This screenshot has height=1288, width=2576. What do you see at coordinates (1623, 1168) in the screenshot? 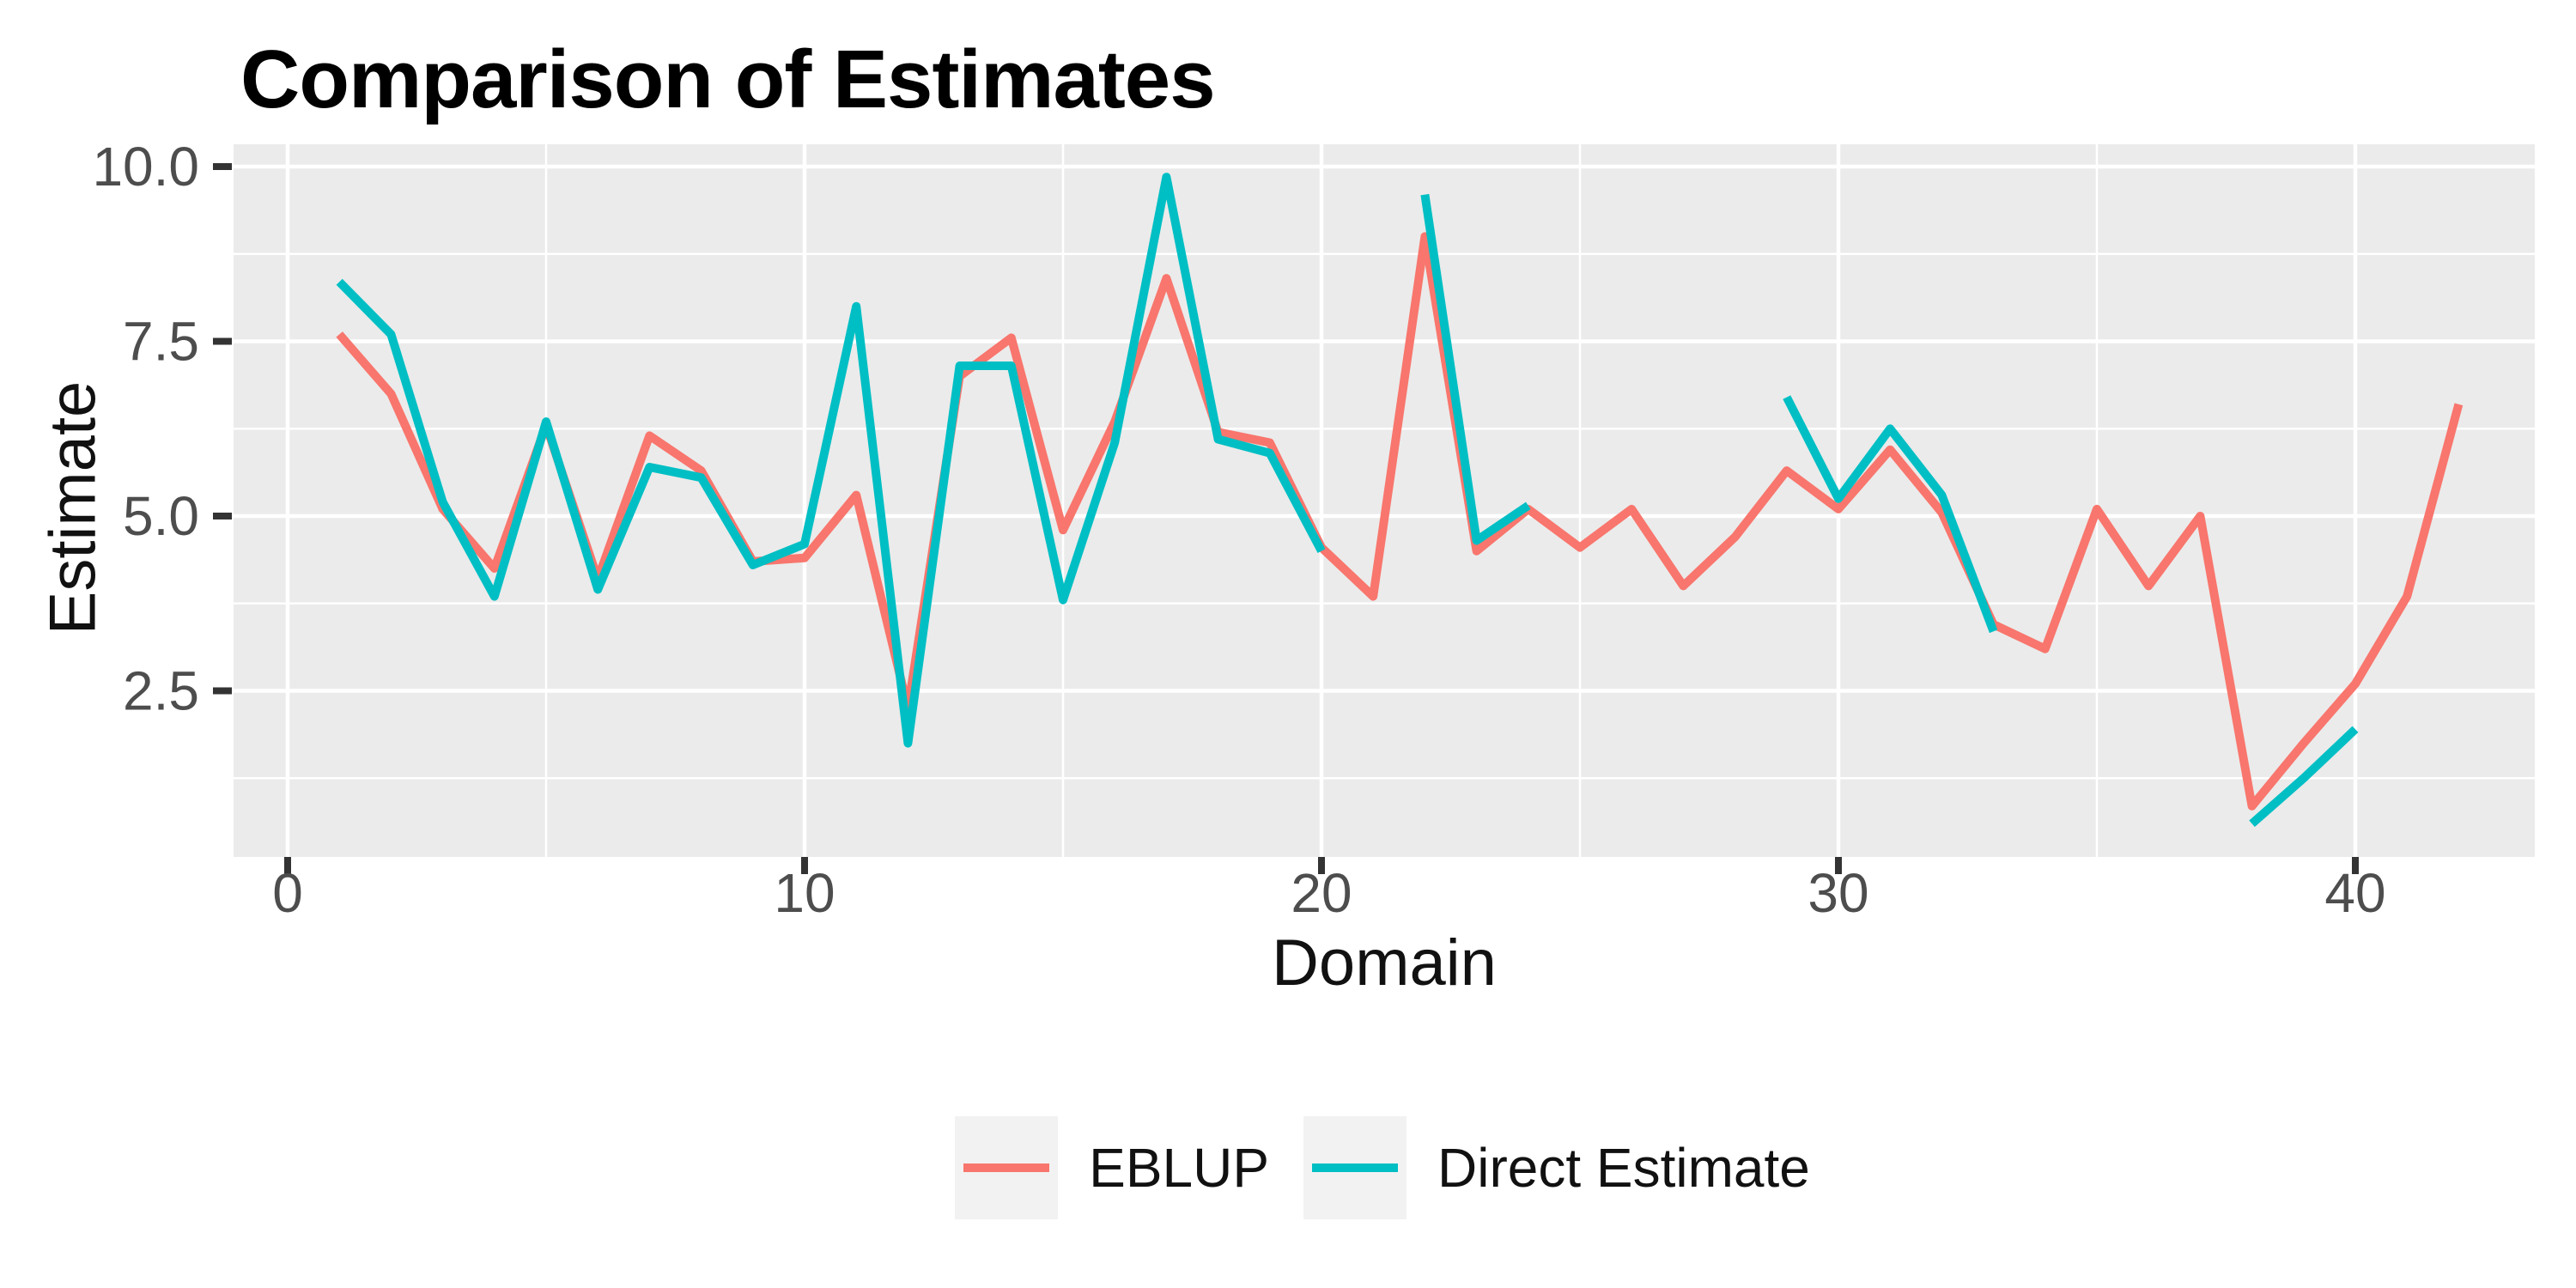
I see `legend-label-direct-estimate: Direct Estimate` at bounding box center [1623, 1168].